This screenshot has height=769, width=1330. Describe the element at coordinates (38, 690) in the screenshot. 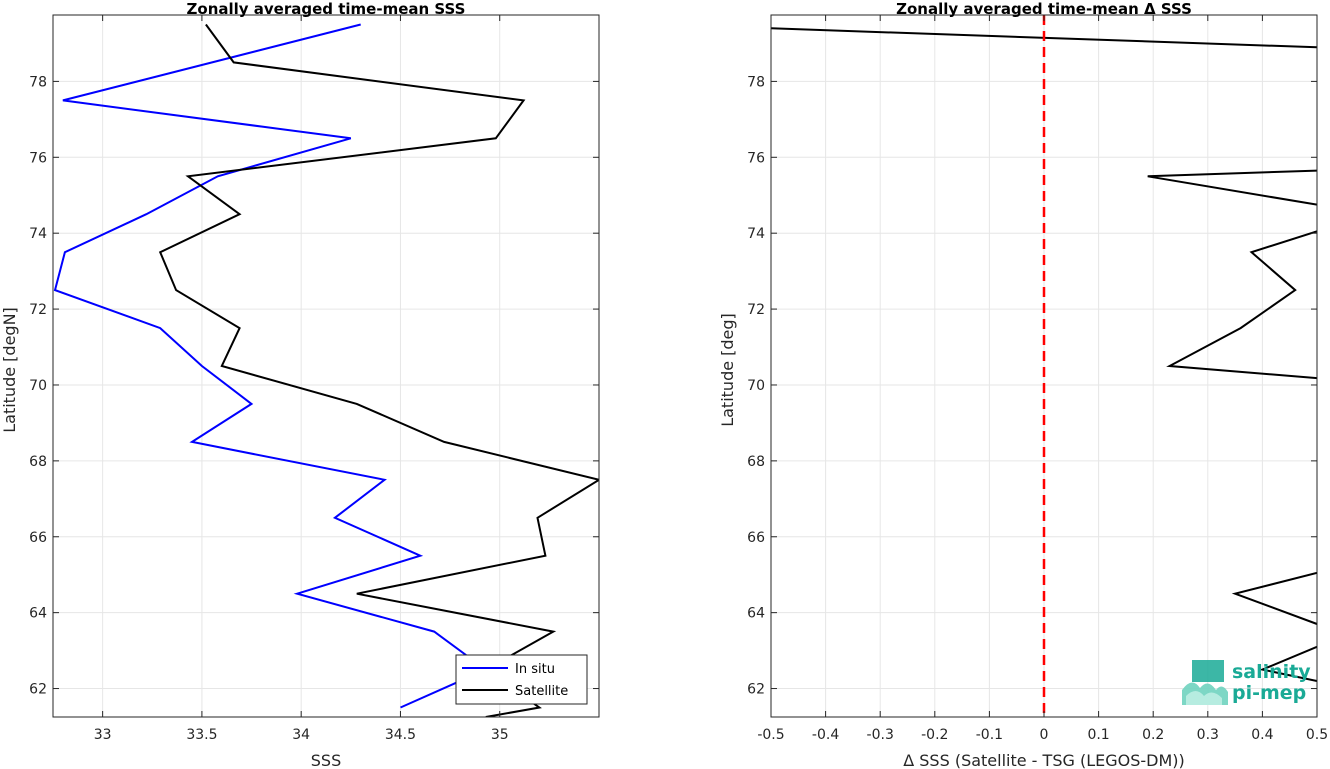

I see `left-y-tick-label: 62` at that location.